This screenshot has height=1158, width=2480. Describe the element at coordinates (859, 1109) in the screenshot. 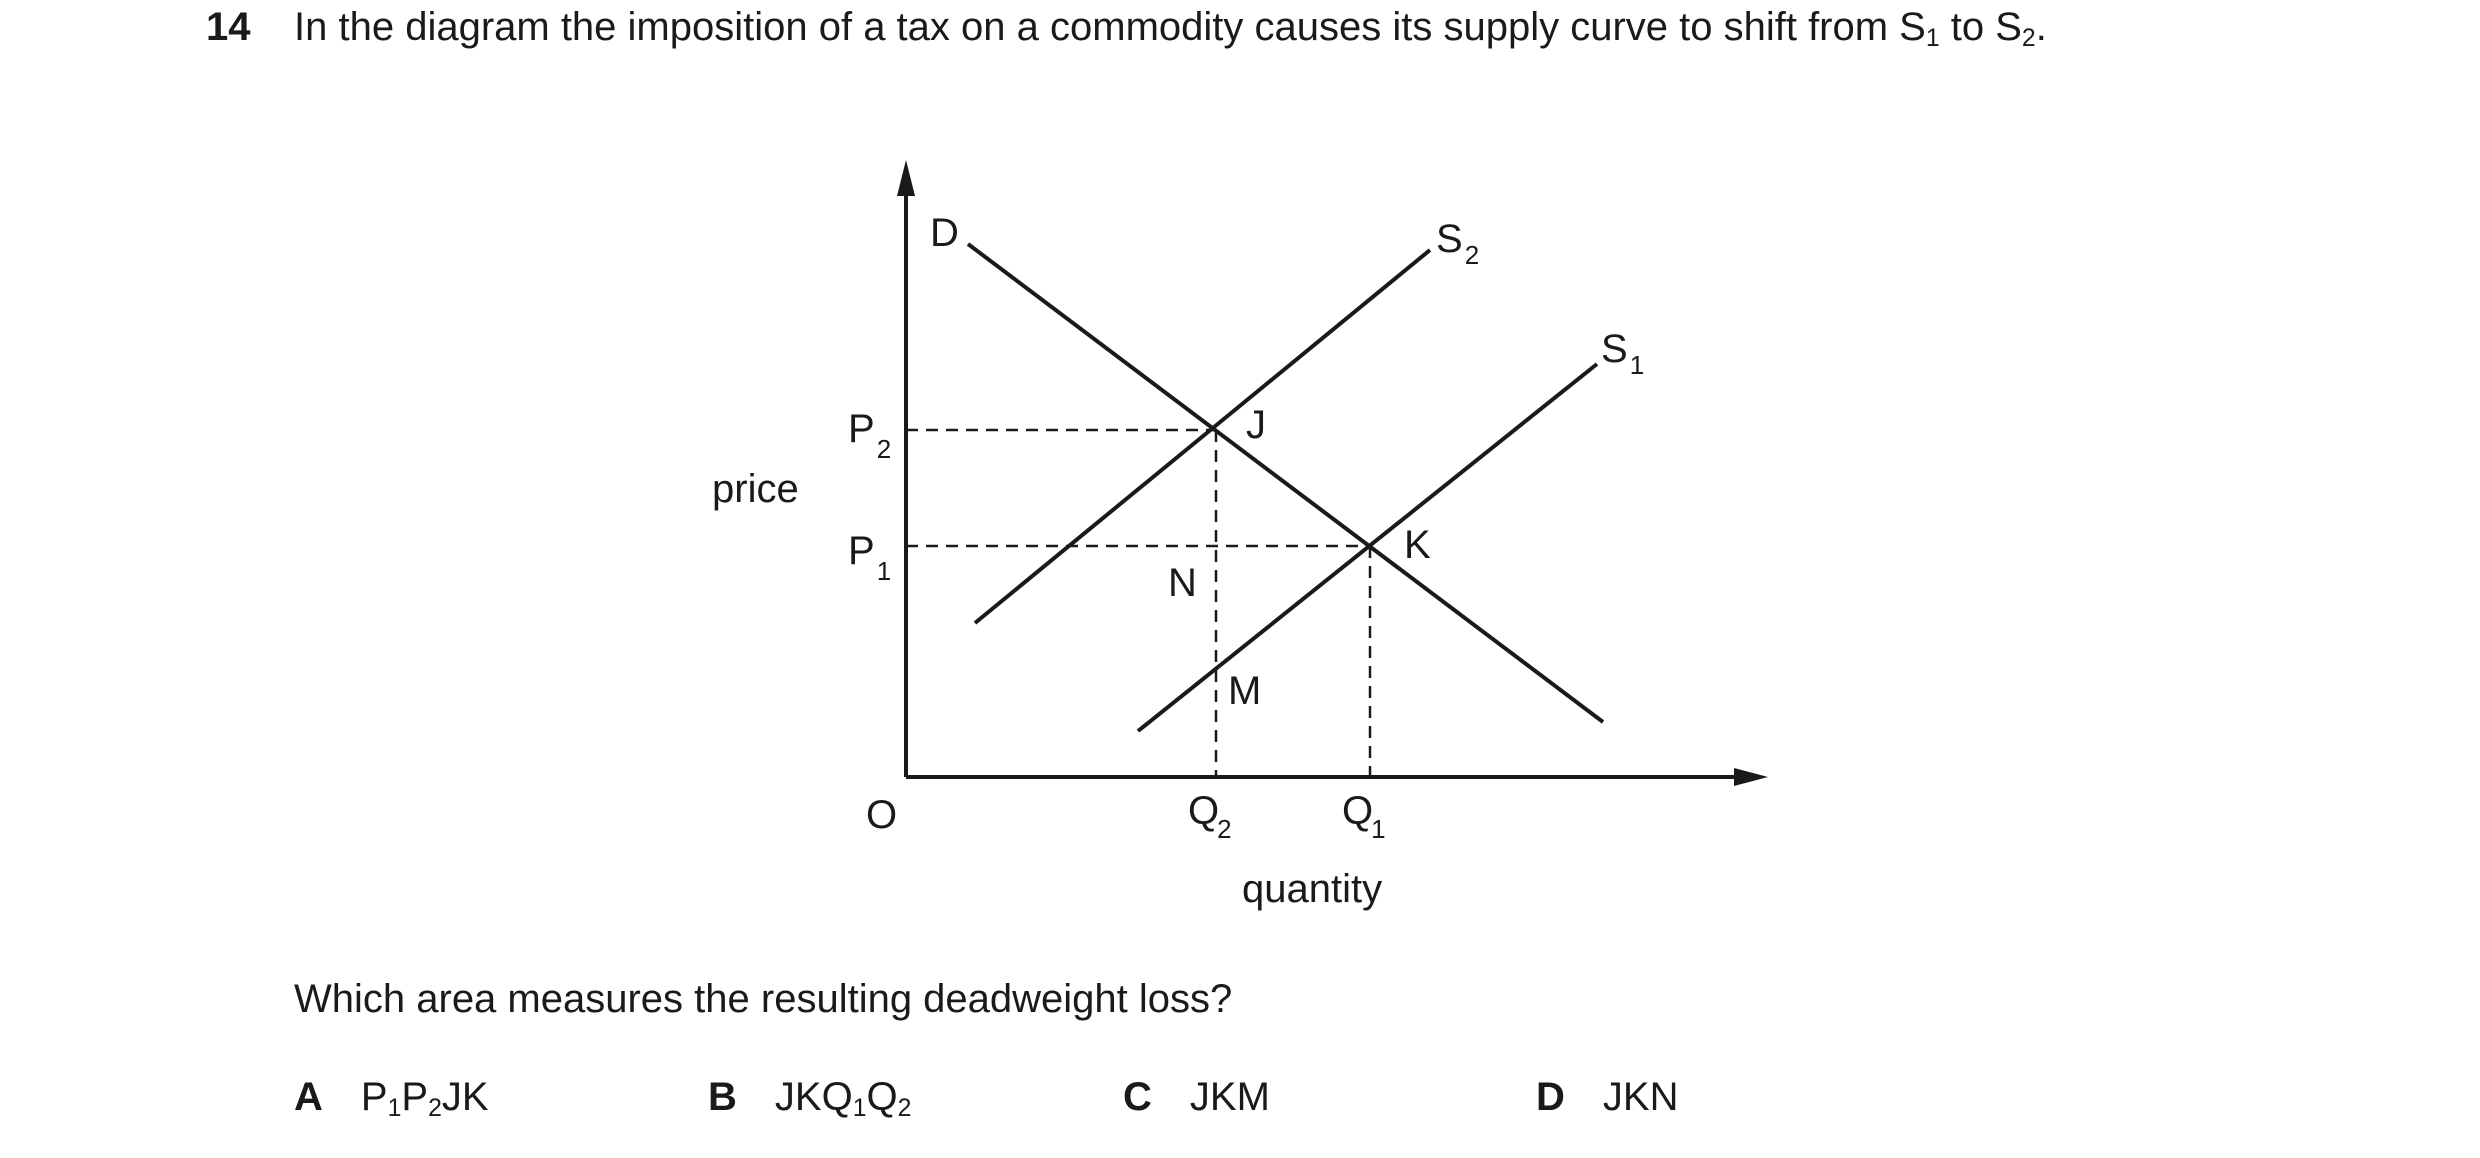

I see `option-b-sub-1: 1` at that location.